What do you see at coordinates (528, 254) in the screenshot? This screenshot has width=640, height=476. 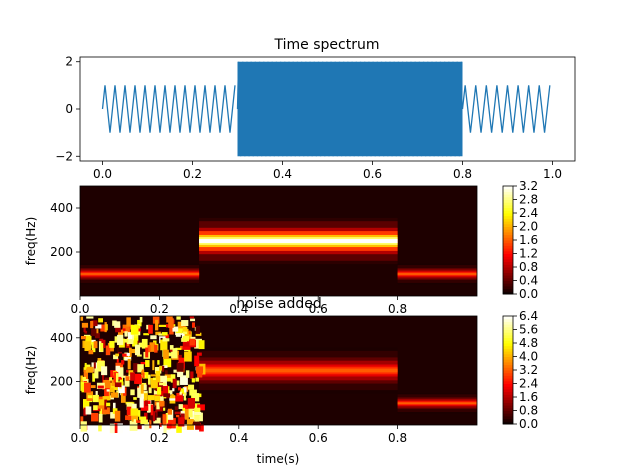 I see `colorbar-tick-label: 1.2` at bounding box center [528, 254].